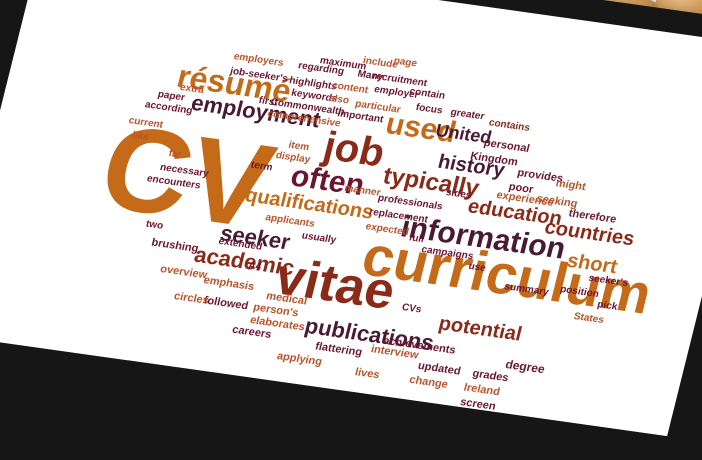 Image resolution: width=702 pixels, height=460 pixels. What do you see at coordinates (482, 390) in the screenshot?
I see `word-cloud-term: Ireland` at bounding box center [482, 390].